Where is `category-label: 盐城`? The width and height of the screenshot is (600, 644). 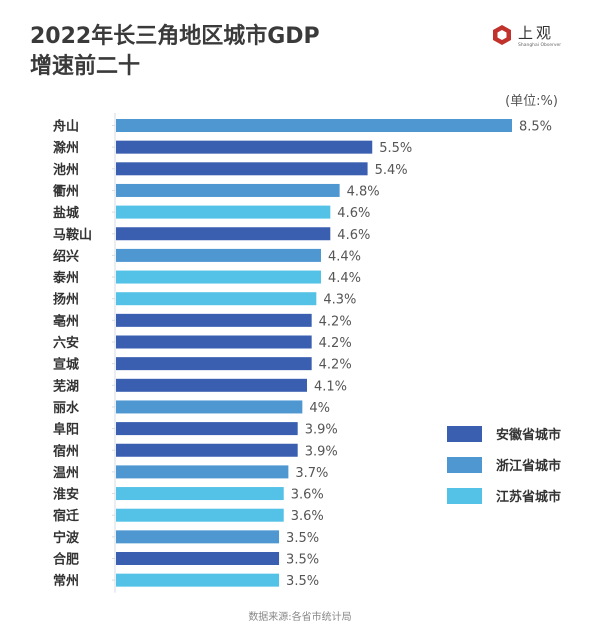 category-label: 盐城 is located at coordinates (66, 213).